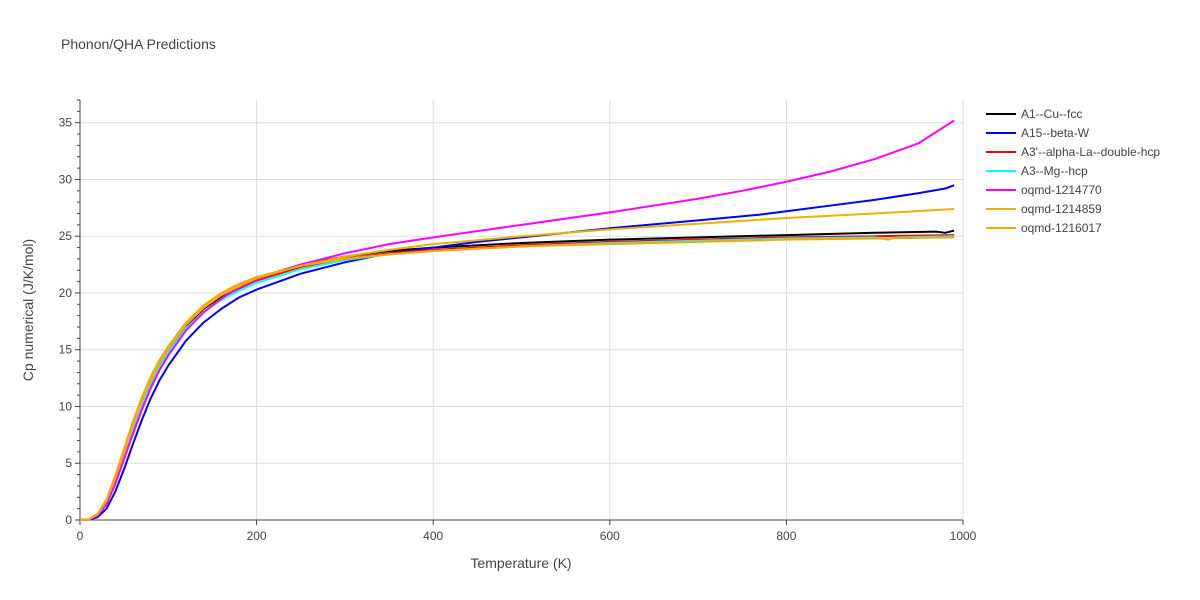 This screenshot has width=1200, height=600. Describe the element at coordinates (66, 350) in the screenshot. I see `y-tick-label: 15` at that location.